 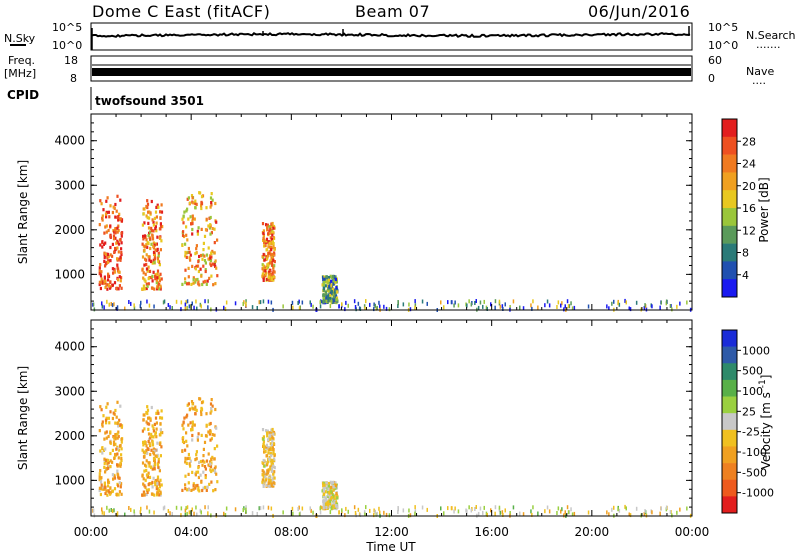 What do you see at coordinates (149, 101) in the screenshot?
I see `cpid-text: twofsound 3501` at bounding box center [149, 101].